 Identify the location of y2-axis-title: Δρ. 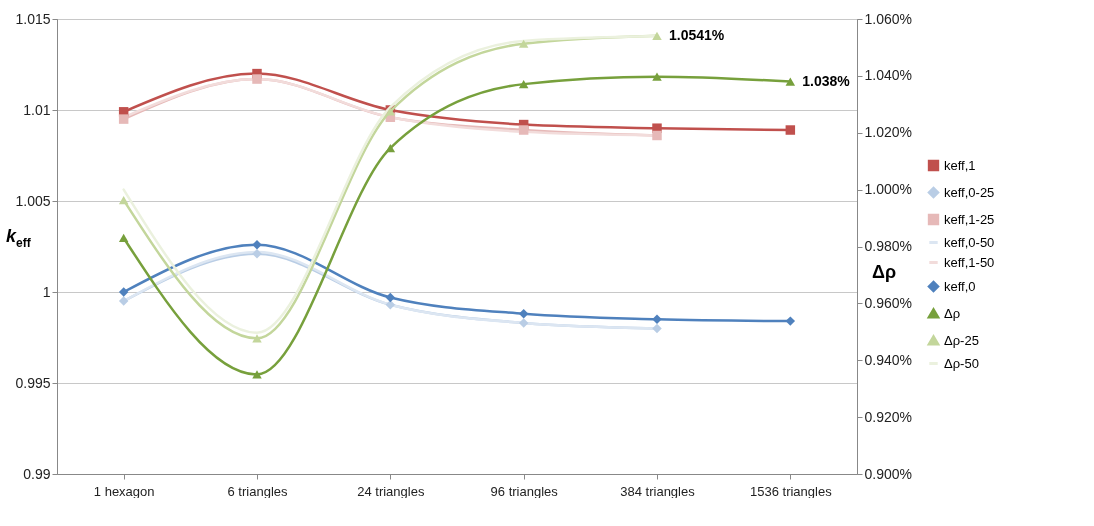
(884, 272).